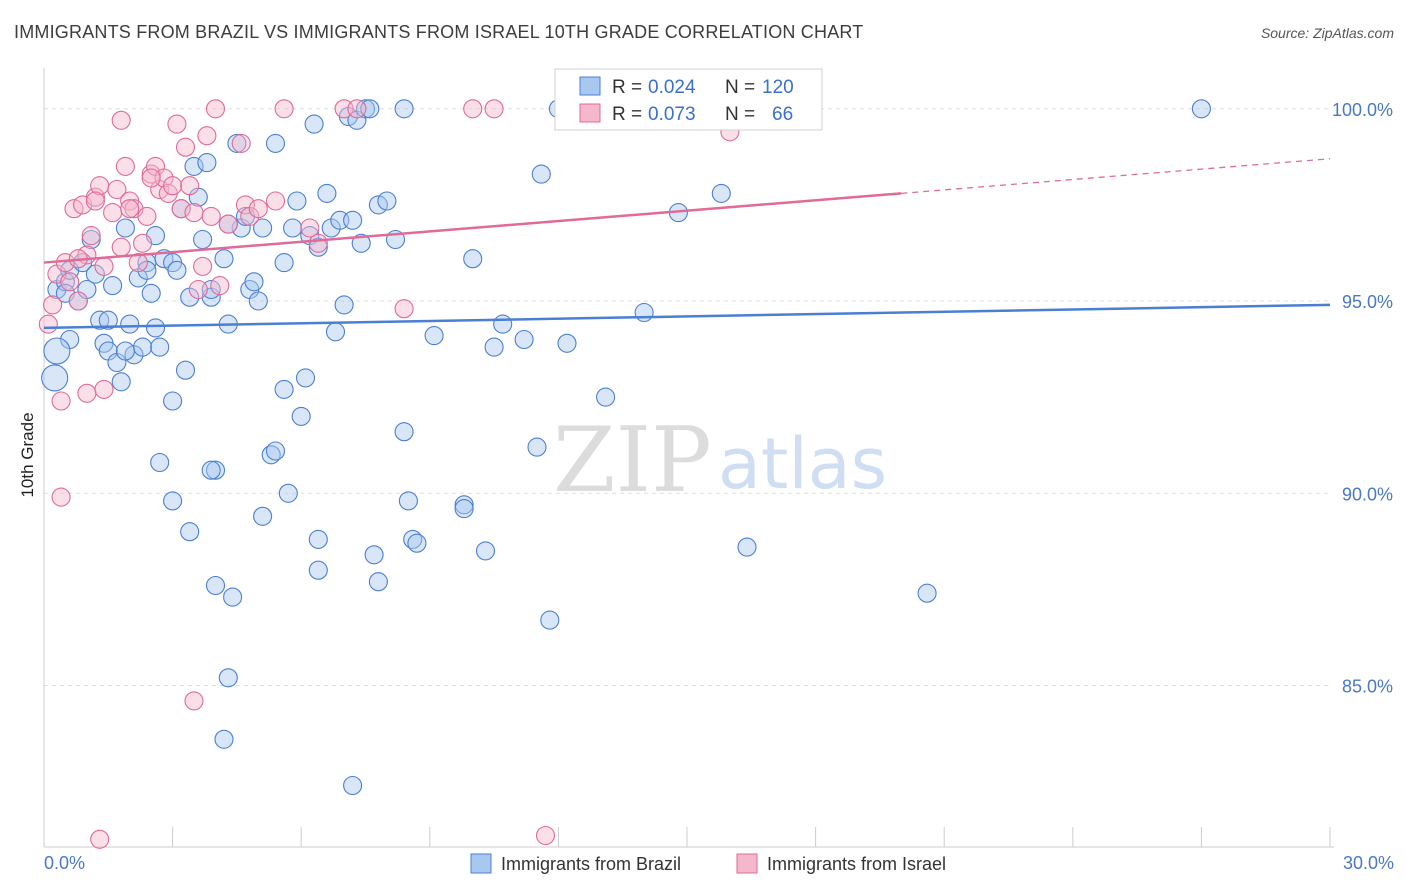  What do you see at coordinates (590, 86) in the screenshot?
I see `legend-swatch-brazil` at bounding box center [590, 86].